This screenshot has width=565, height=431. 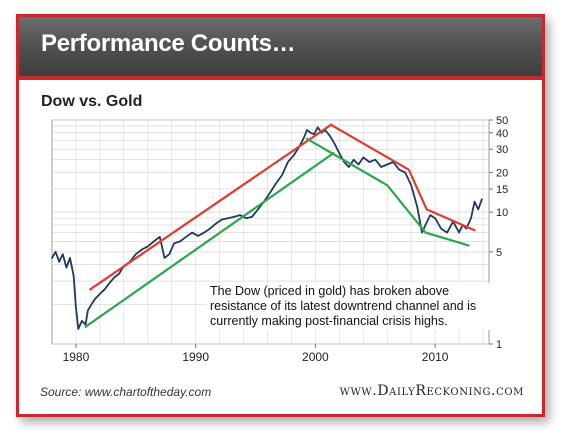 I want to click on x-tick-label: 2010, so click(x=435, y=357).